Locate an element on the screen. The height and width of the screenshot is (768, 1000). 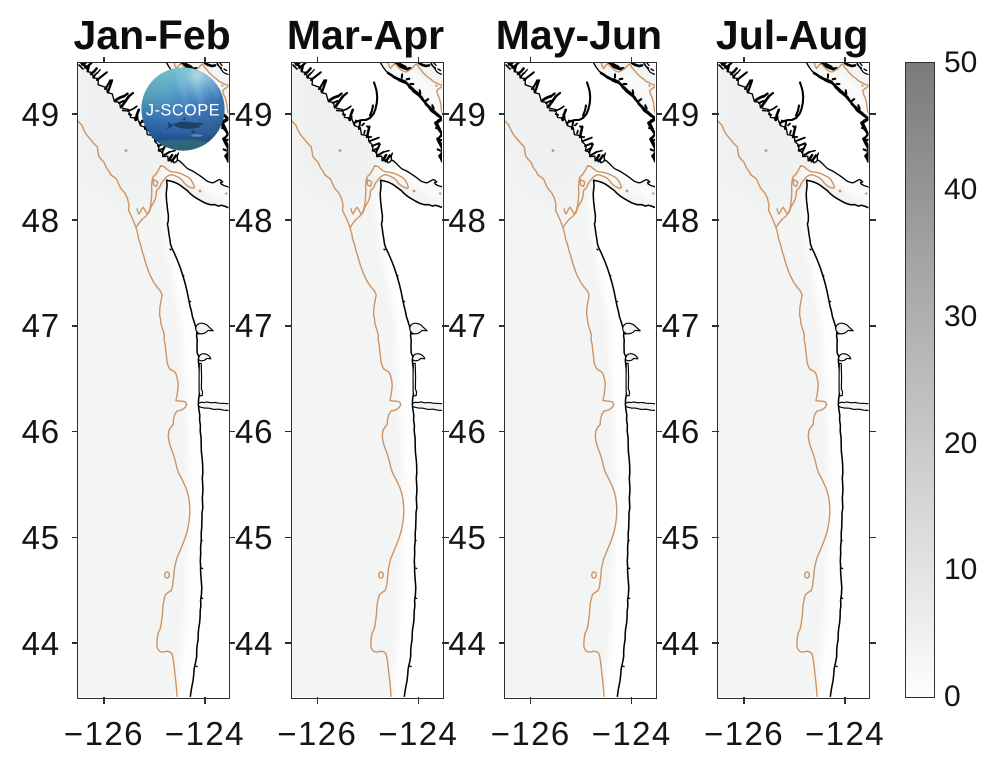
svg-text: J-SCOPE is located at coordinates (182, 111).